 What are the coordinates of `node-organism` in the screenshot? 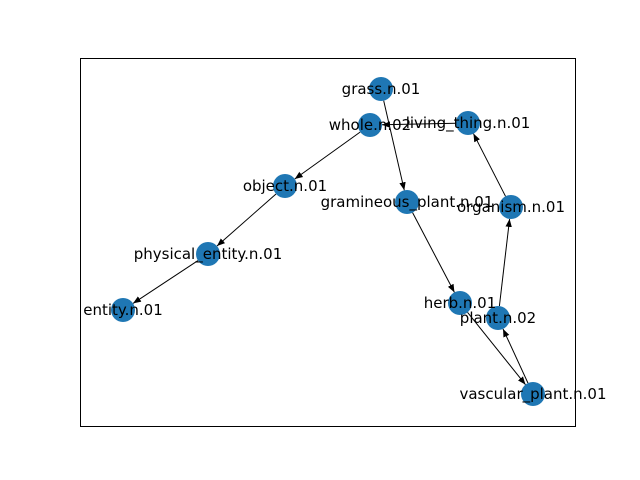 It's located at (511, 207).